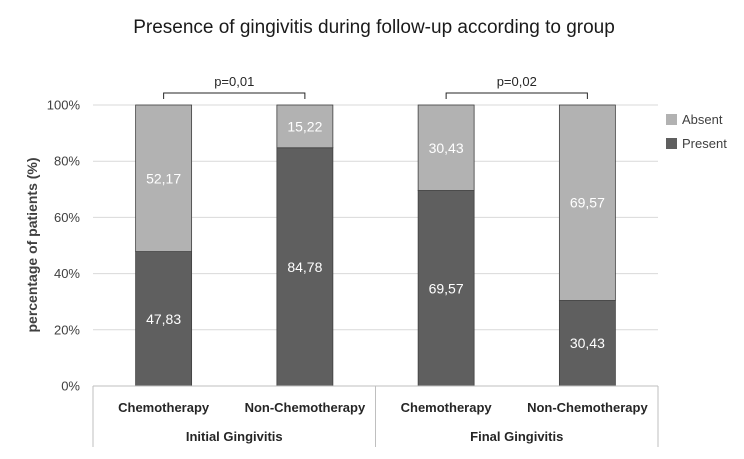  I want to click on y-axis-label: percentage of patients (%), so click(32, 244).